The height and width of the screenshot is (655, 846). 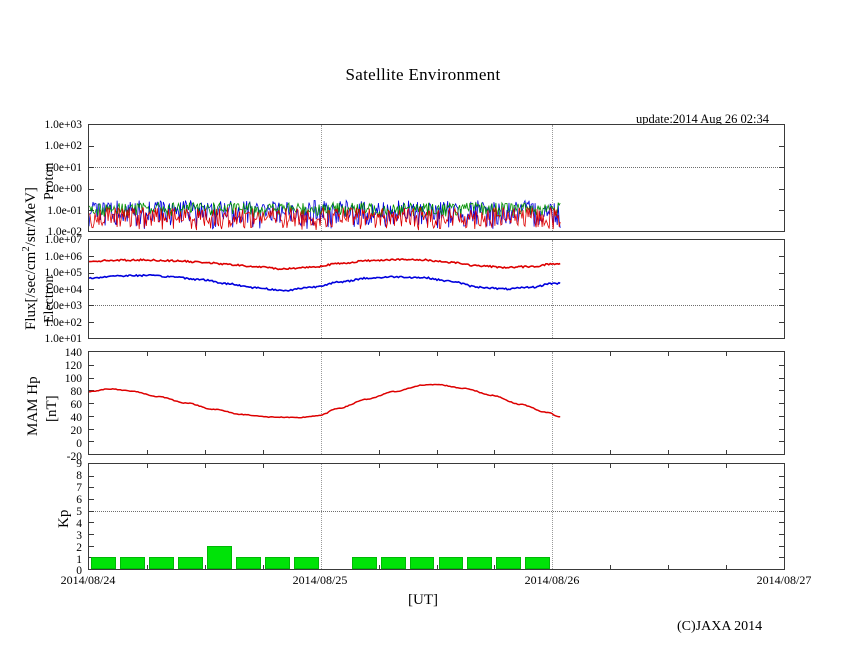 I want to click on electron-ytick-1e4: 1.0e+04, so click(x=63, y=290).